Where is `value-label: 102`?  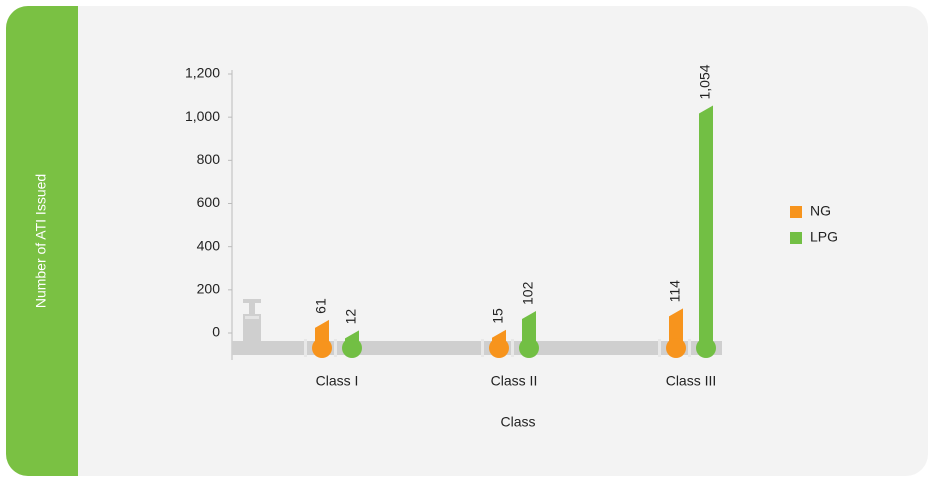
value-label: 102 is located at coordinates (528, 293).